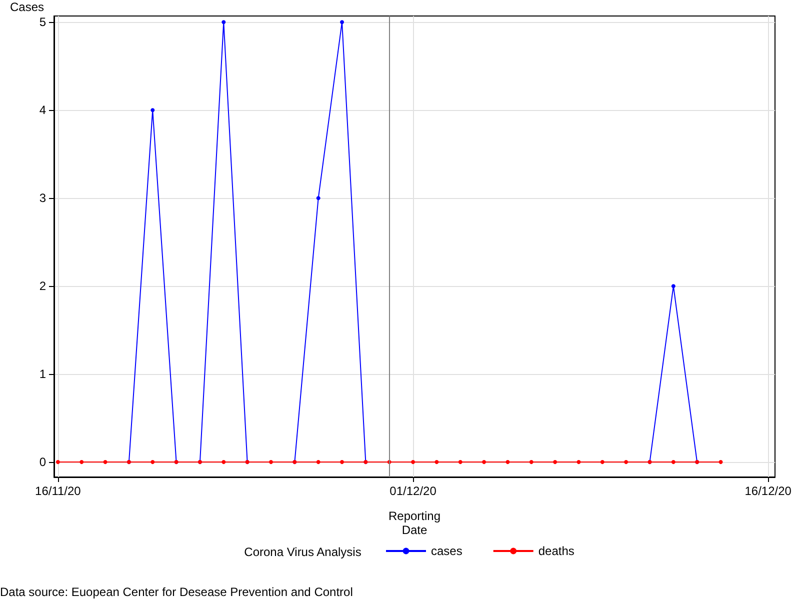  Describe the element at coordinates (58, 491) in the screenshot. I see `x-tick-label: 16/11/20` at that location.